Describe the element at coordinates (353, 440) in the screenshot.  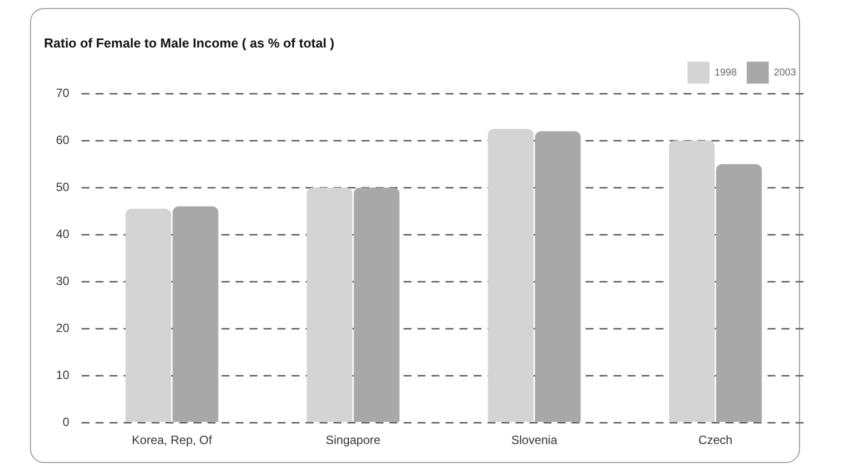
I see `x-tick-label: Singapore` at that location.